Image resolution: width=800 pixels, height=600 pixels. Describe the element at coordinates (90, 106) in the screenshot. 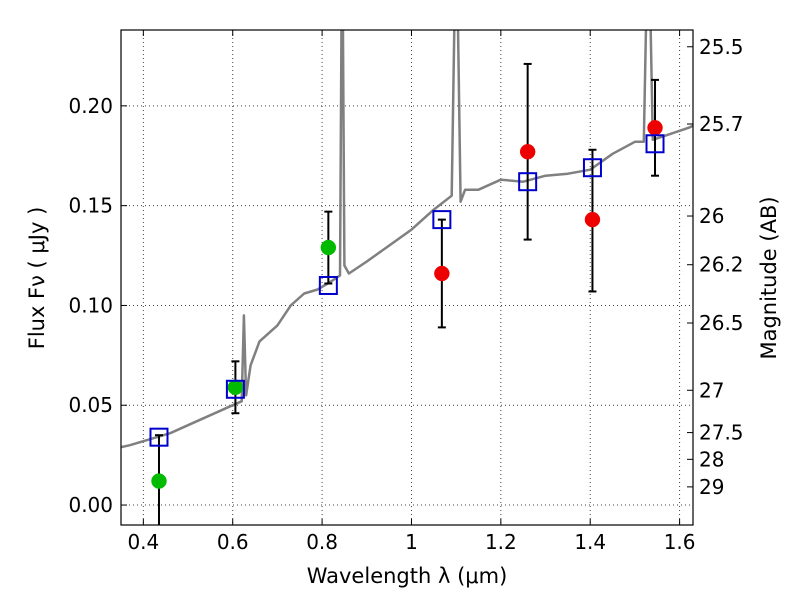

I see `y-tick-label: 0.20` at that location.